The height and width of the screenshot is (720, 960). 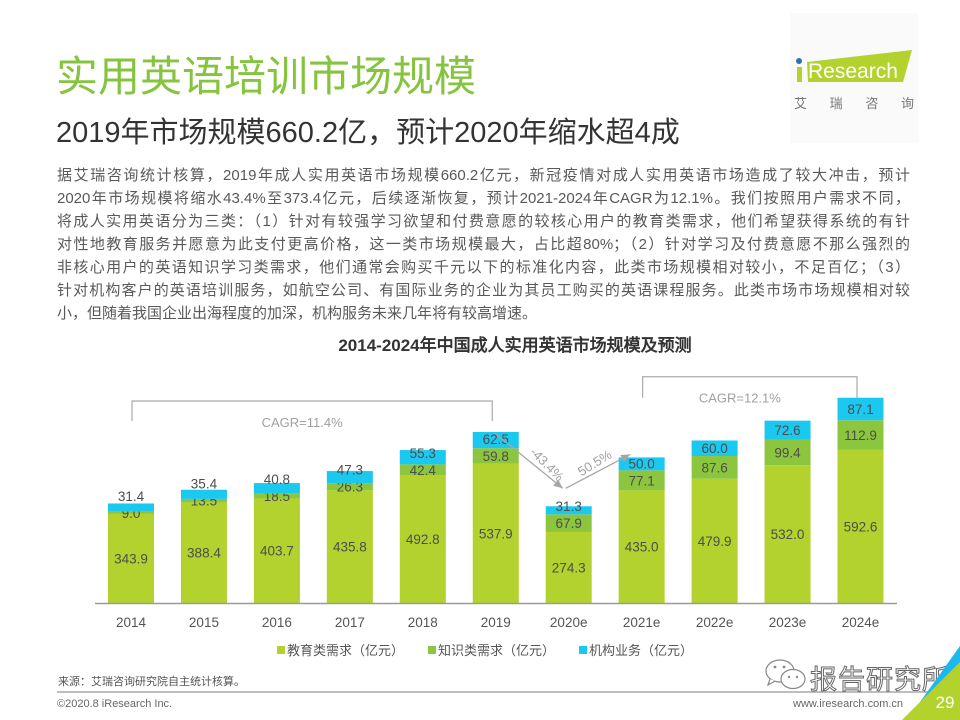 I want to click on data-label-education: 435.8, so click(x=350, y=547).